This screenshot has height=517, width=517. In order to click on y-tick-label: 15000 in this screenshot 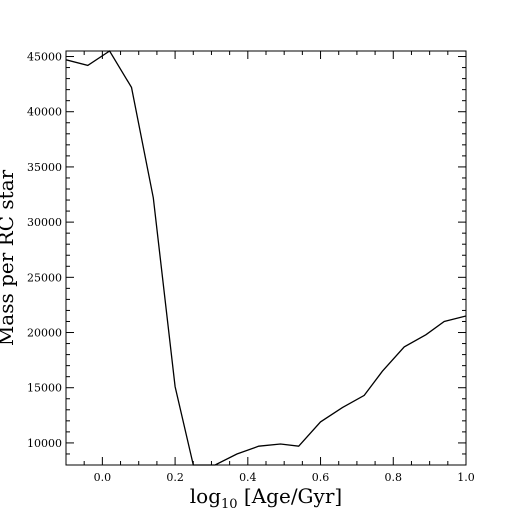, I will do `click(44, 388)`.